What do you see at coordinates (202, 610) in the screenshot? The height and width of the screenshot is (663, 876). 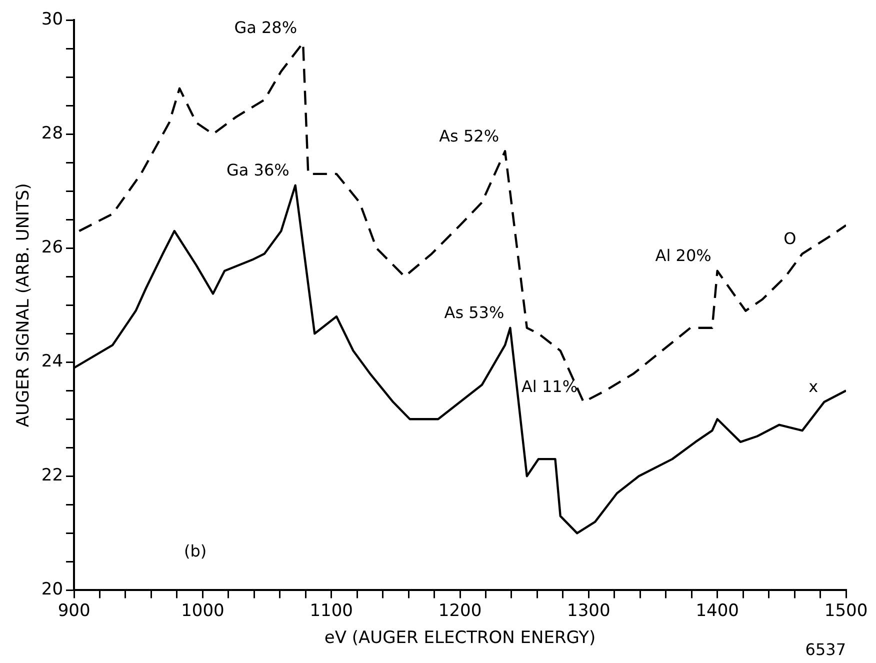 I see `x-tick-label: 1000` at bounding box center [202, 610].